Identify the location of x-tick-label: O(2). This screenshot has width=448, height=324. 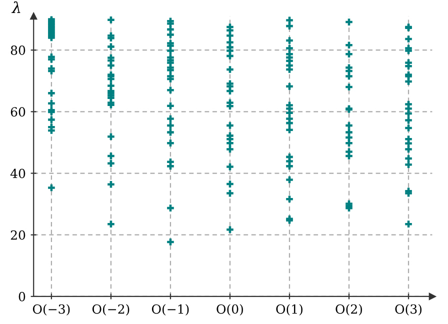
(349, 310).